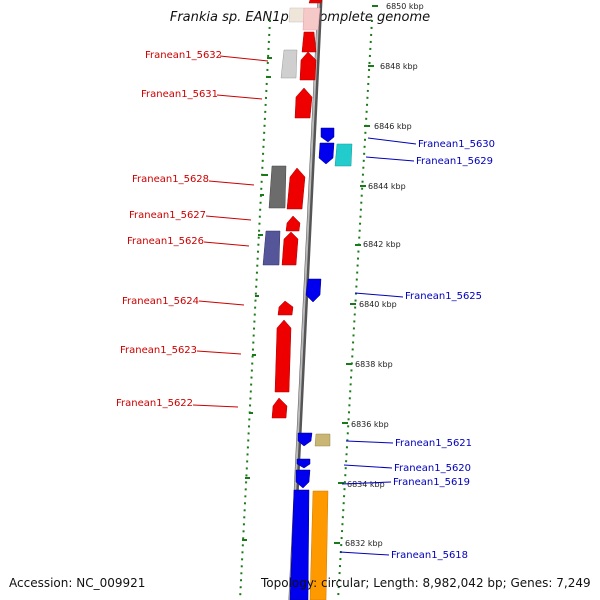 Image resolution: width=600 pixels, height=600 pixels. Describe the element at coordinates (355, 309) in the screenshot. I see `outer-dotted-ring` at that location.